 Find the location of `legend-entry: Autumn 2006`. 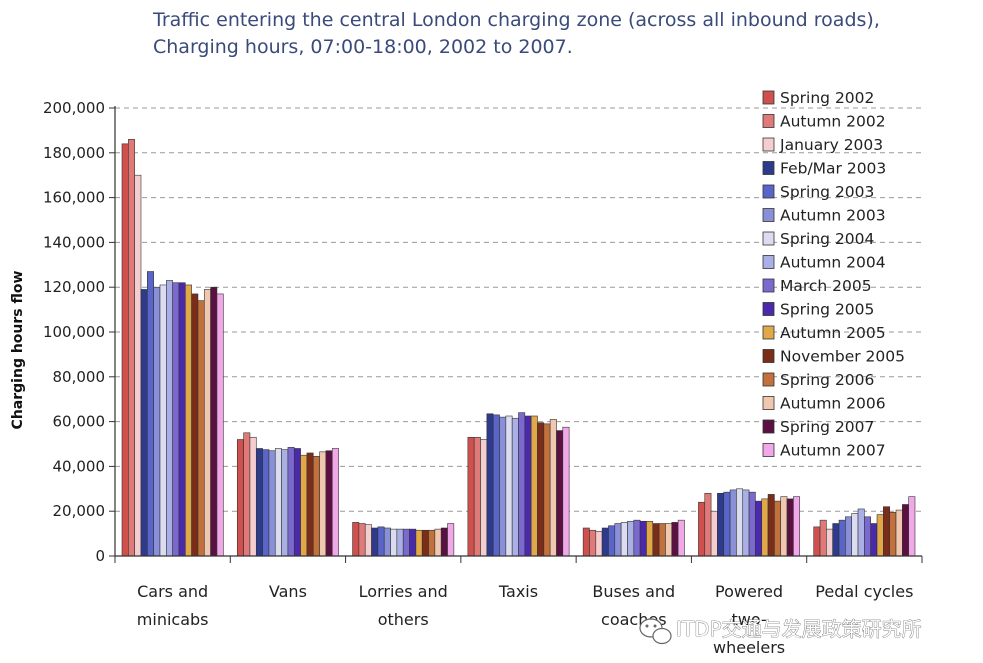

legend-entry: Autumn 2006 is located at coordinates (833, 404).